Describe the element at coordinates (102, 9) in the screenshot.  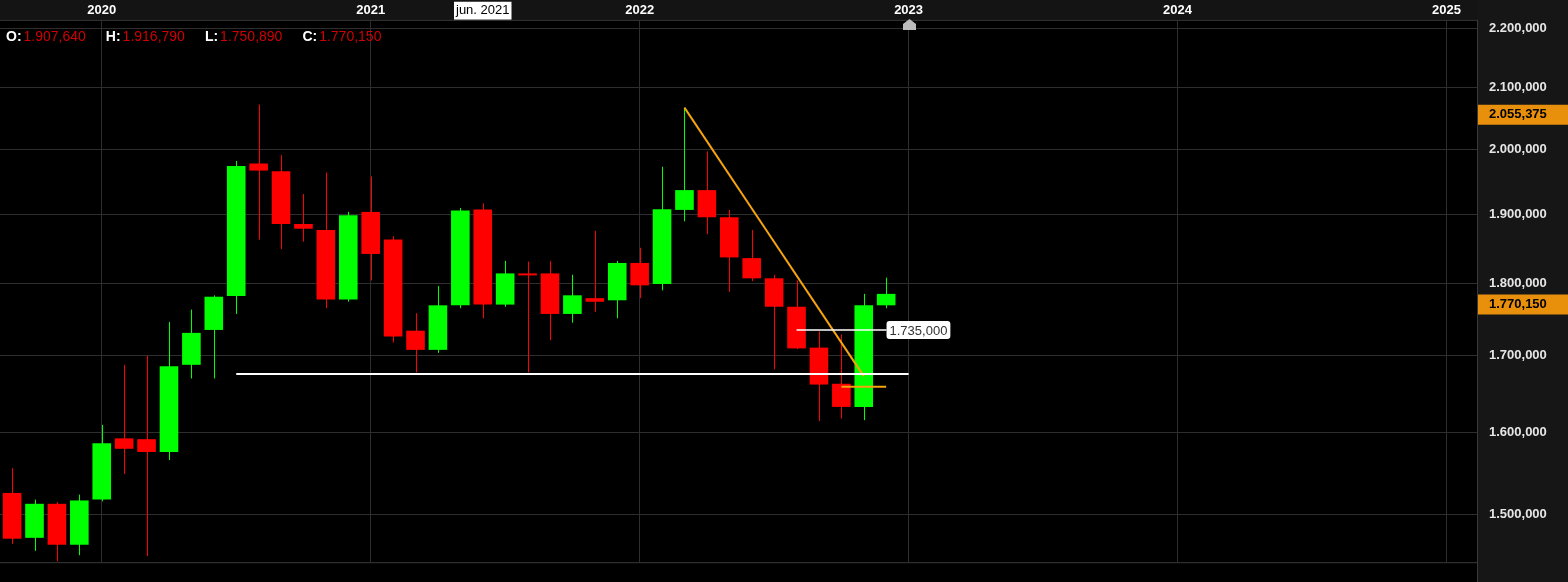
I see `x-tick-label: 2020` at that location.